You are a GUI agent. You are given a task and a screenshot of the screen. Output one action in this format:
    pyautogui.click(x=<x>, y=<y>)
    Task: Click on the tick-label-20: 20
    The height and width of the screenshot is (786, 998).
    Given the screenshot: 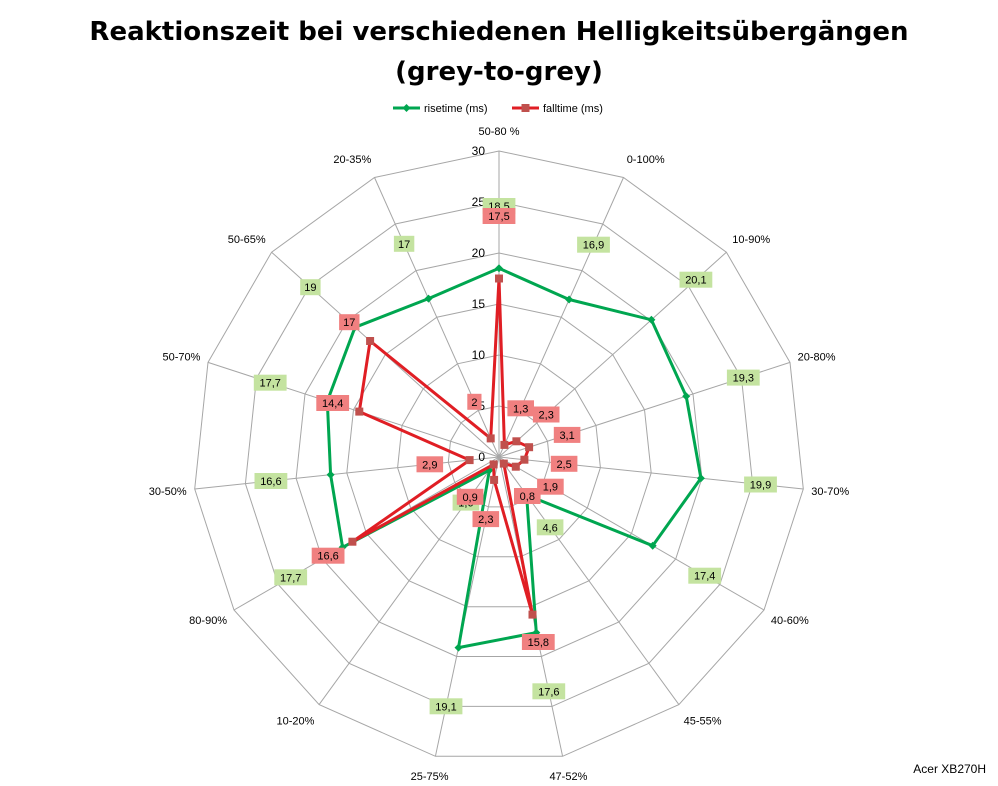 What is the action you would take?
    pyautogui.click(x=479, y=253)
    